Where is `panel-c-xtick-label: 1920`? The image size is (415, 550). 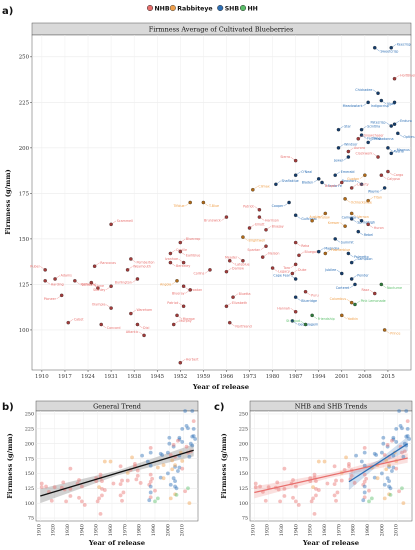 panel-c-xtick-label: 1920 is located at coordinates (268, 530).